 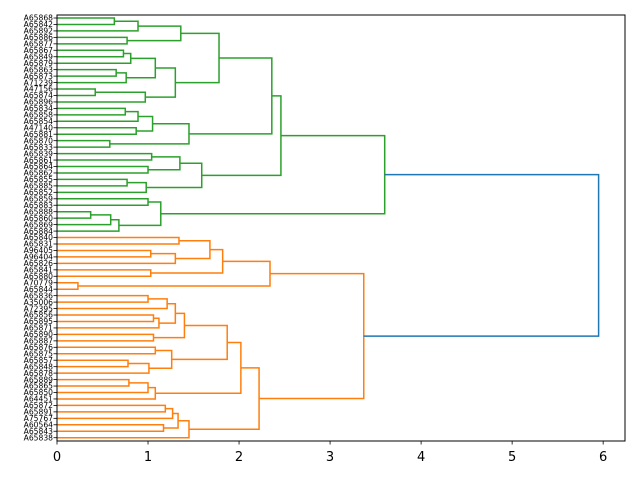 I want to click on x-axis-ticks: 0 1 2 3 4 5 6, so click(x=330, y=453).